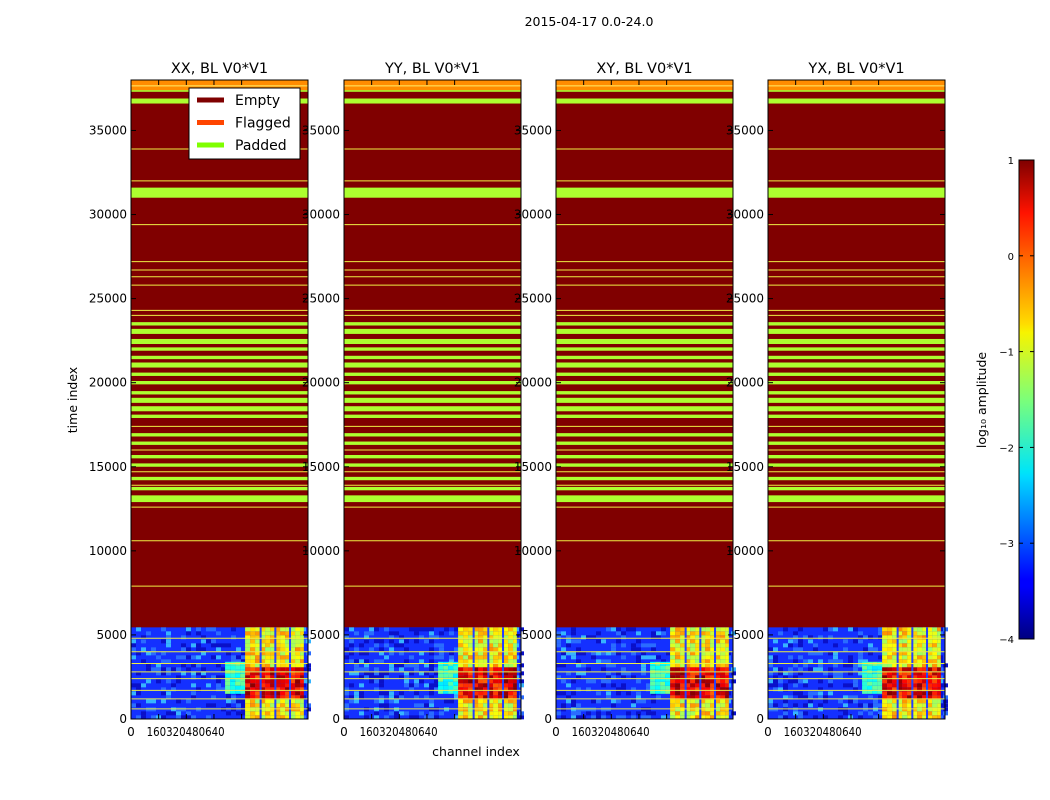  Describe the element at coordinates (745, 551) in the screenshot. I see `y-tick-label: 10000` at that location.